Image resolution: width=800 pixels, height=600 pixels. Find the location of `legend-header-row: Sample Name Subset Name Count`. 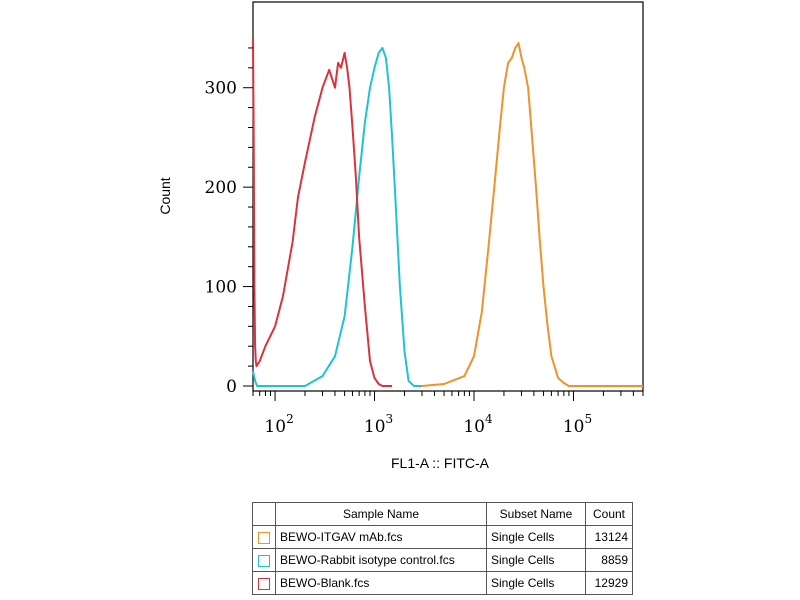

legend-header-row: Sample Name Subset Name Count is located at coordinates (442, 514).